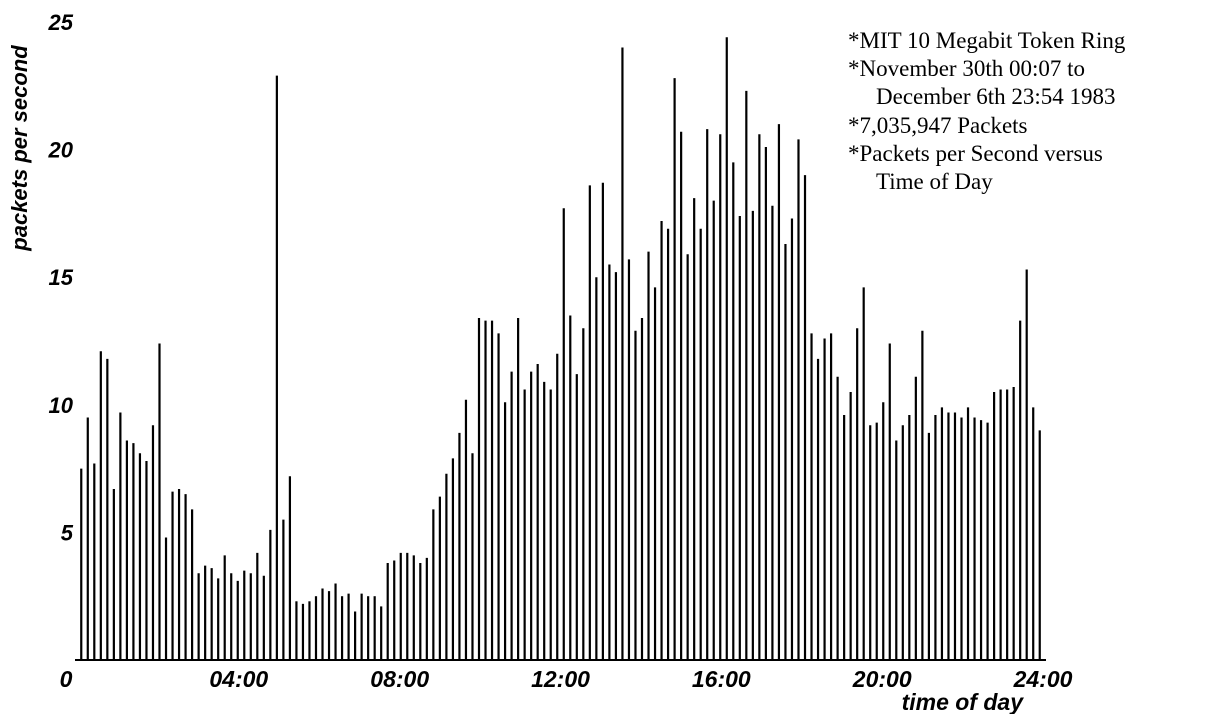 Image resolution: width=1217 pixels, height=714 pixels. I want to click on y-tick-label: 5, so click(67, 532).